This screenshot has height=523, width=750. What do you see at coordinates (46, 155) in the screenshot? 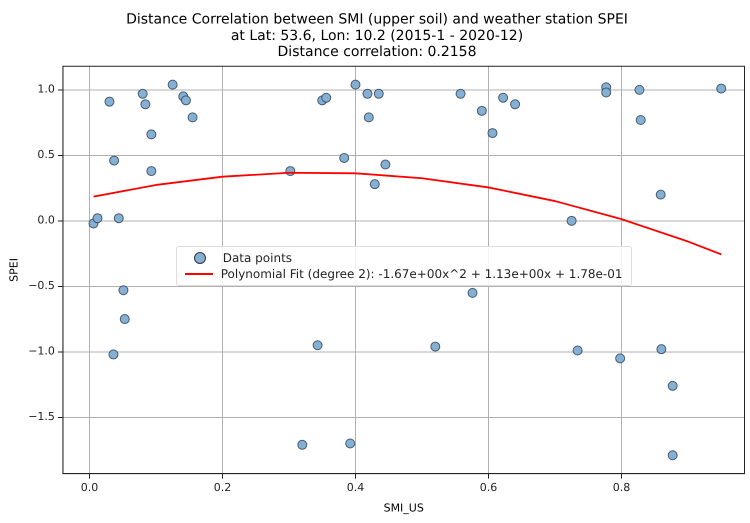
I see `y-tick-label: 0.5` at bounding box center [46, 155].